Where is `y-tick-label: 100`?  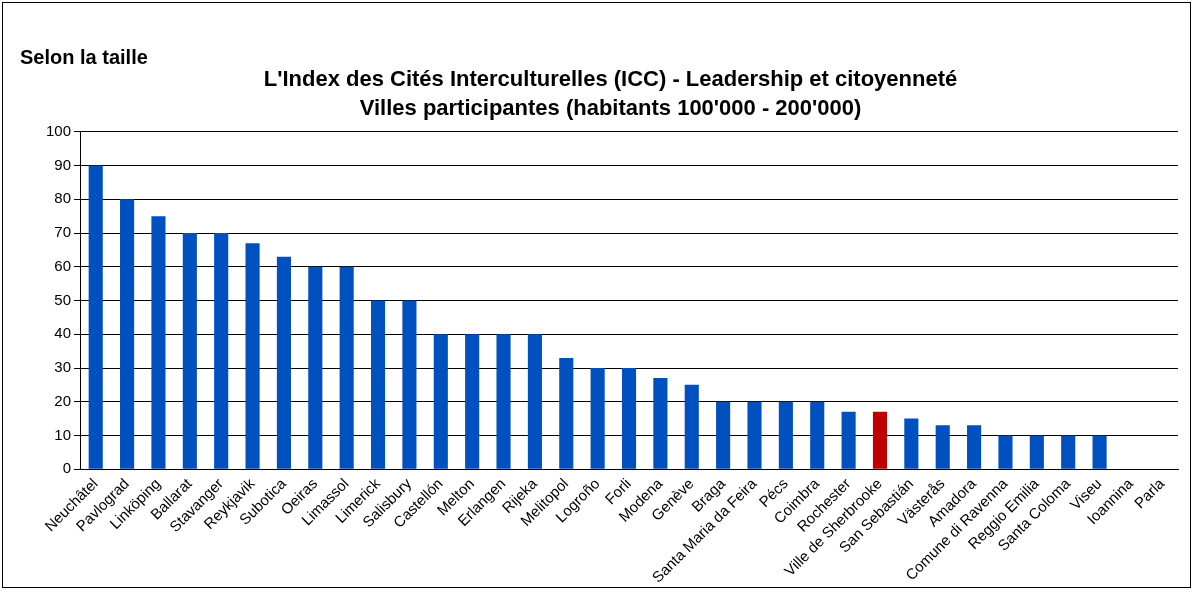
y-tick-label: 100 is located at coordinates (59, 130).